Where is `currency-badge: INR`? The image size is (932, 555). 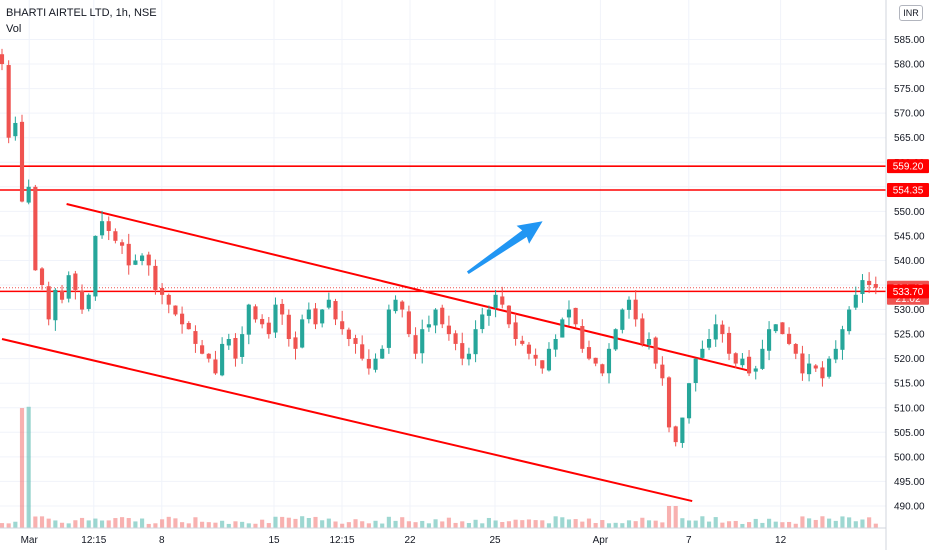 currency-badge: INR is located at coordinates (911, 13).